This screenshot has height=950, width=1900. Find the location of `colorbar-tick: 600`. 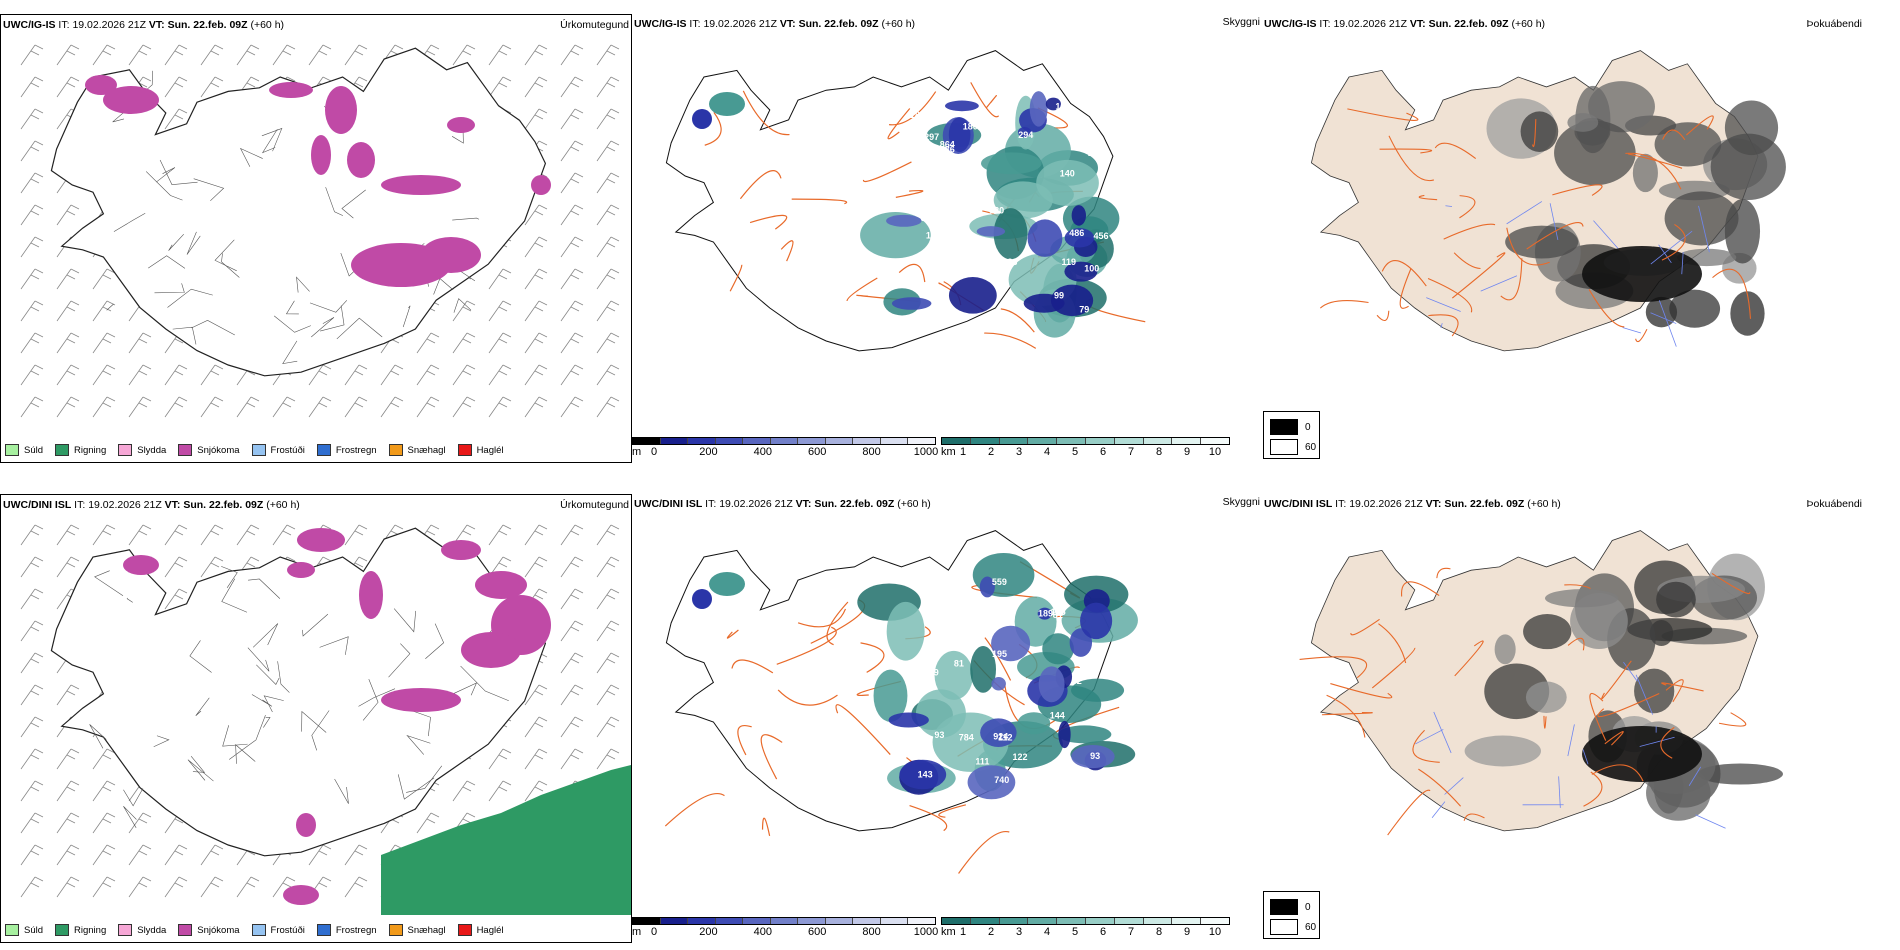

colorbar-tick: 600 is located at coordinates (817, 452).